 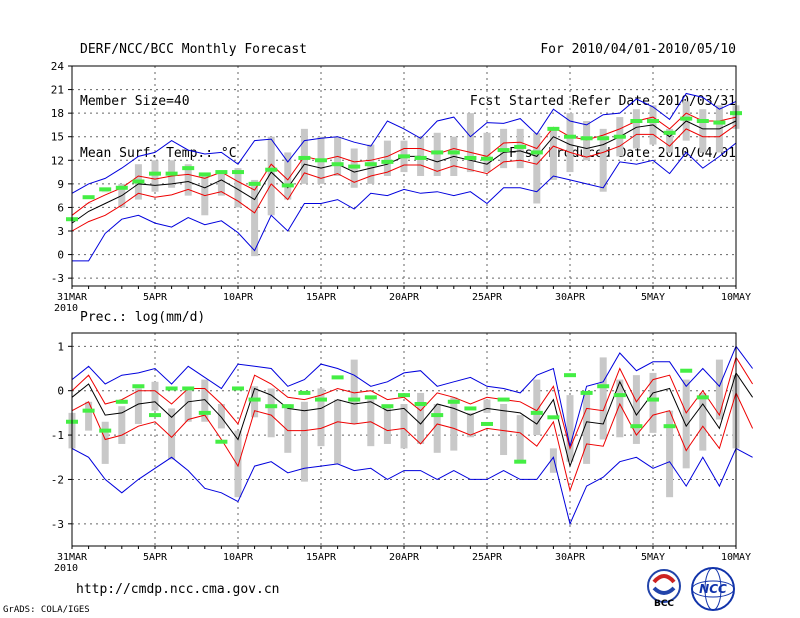 I want to click on prec-xtick-label: 5MAY, so click(x=653, y=557).